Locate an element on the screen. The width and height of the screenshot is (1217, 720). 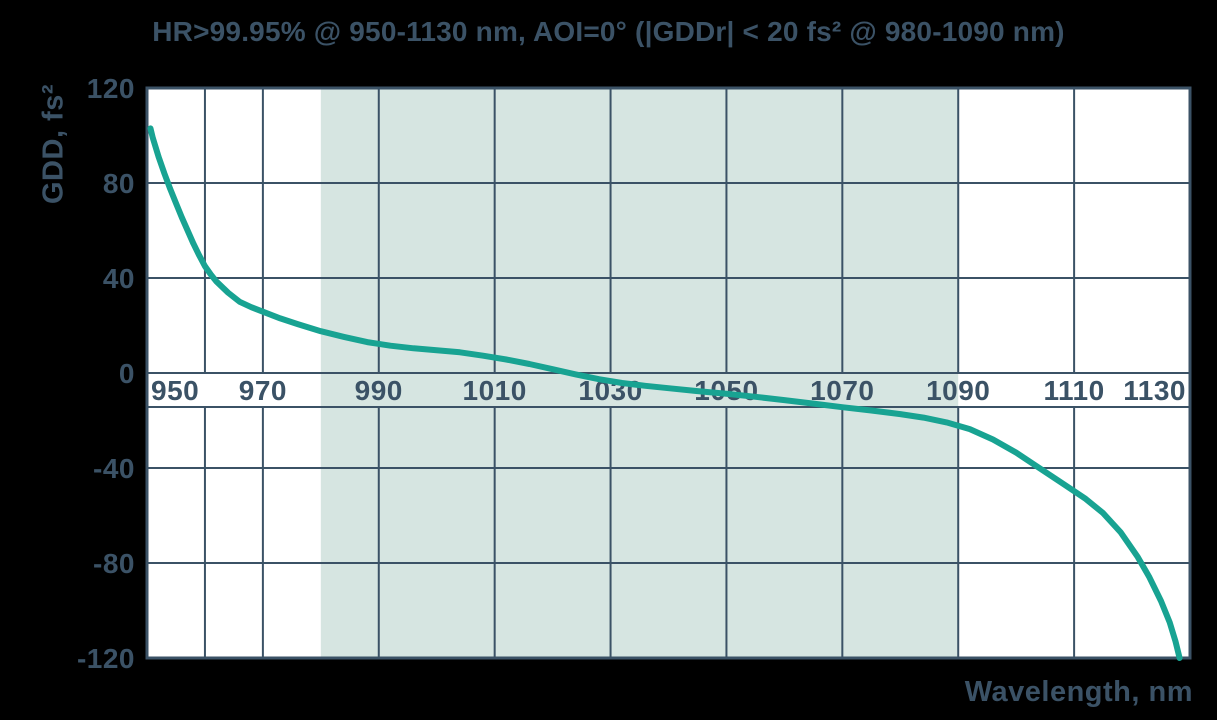
x-tick-label: 1090 is located at coordinates (958, 390).